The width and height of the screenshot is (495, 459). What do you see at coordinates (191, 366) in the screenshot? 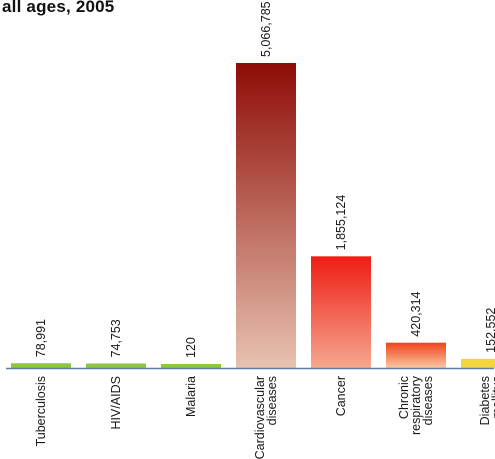
I see `bar-malaria` at bounding box center [191, 366].